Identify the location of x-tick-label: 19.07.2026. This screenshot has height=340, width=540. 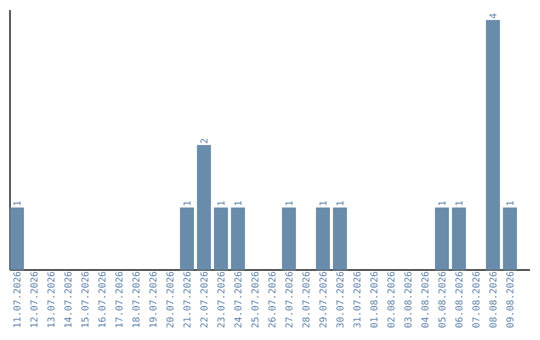
(153, 300).